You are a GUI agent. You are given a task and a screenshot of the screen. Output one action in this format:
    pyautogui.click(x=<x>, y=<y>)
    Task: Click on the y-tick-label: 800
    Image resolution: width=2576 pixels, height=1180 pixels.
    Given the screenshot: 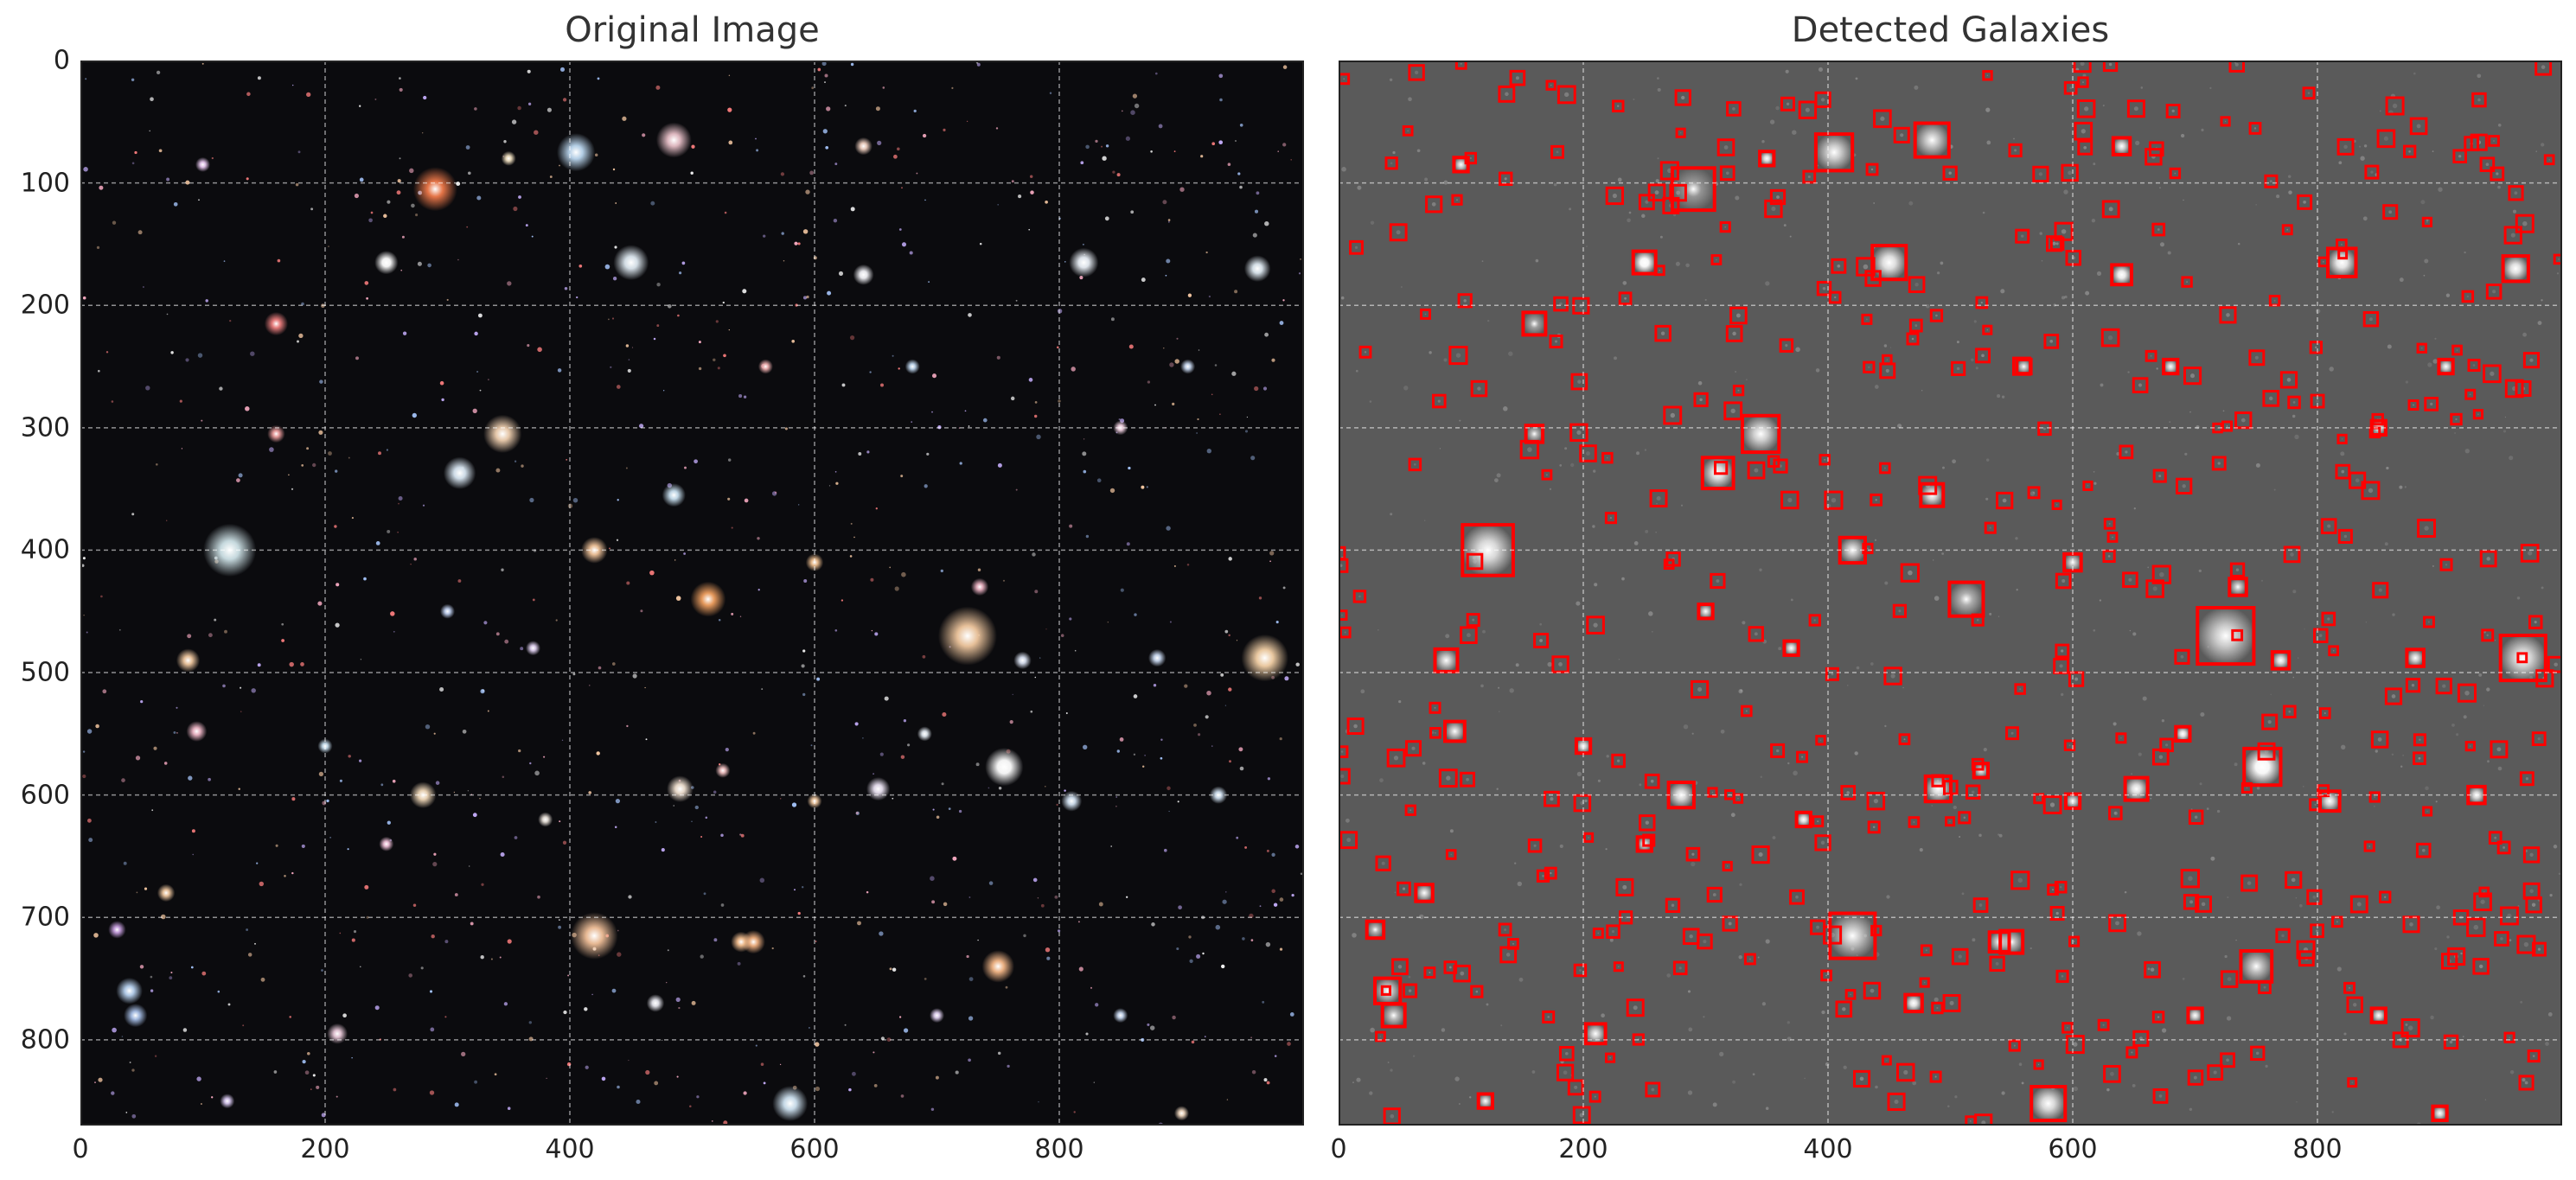 What is the action you would take?
    pyautogui.click(x=45, y=1040)
    